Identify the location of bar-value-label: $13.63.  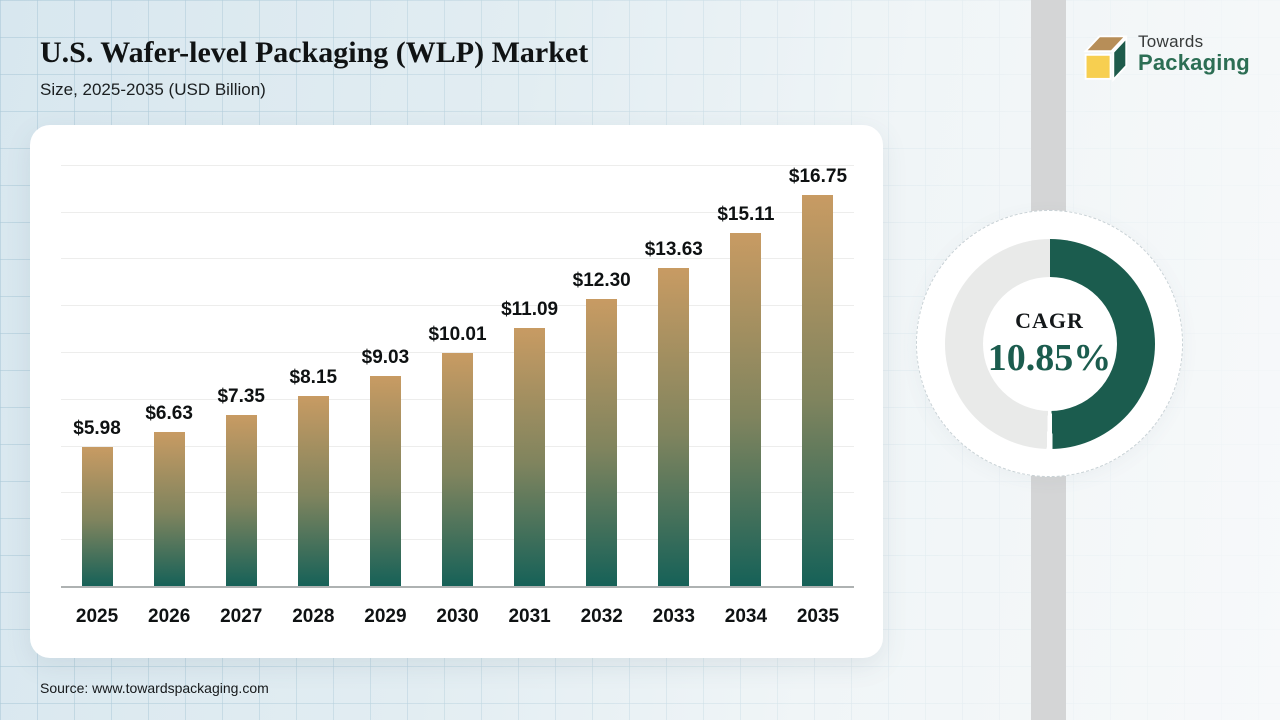
(673, 250).